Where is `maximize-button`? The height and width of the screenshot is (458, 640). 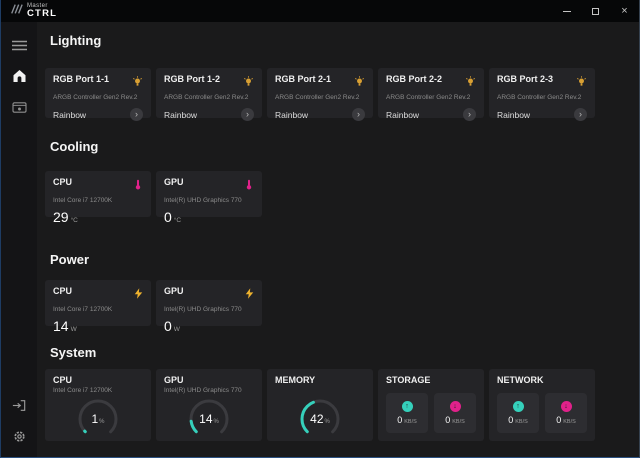
maximize-button is located at coordinates (595, 11).